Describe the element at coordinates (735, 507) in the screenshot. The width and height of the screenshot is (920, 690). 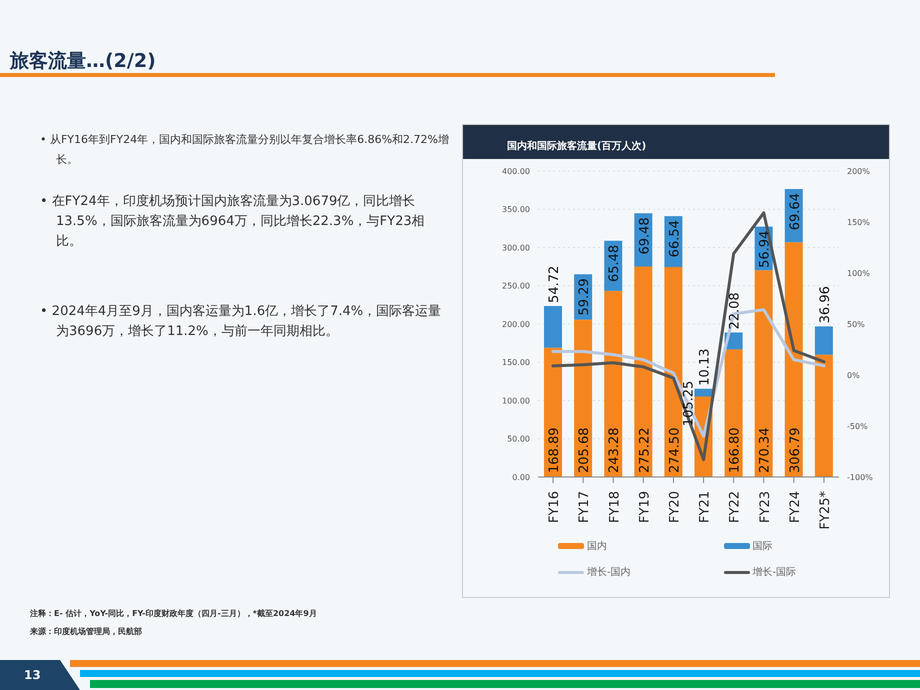
I see `x-tick-label: FY22` at that location.